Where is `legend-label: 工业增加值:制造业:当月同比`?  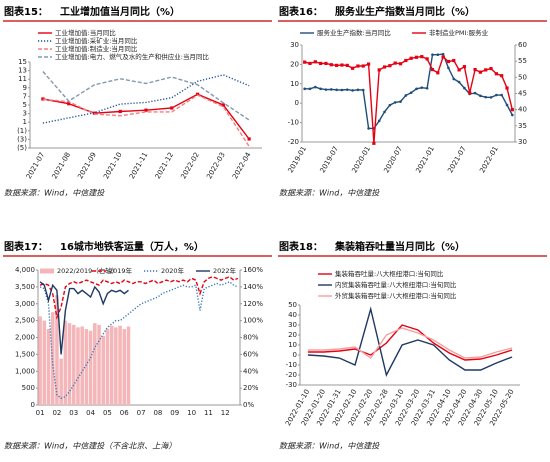
legend-label: 工业增加值:制造业:当月同比 is located at coordinates (96, 48).